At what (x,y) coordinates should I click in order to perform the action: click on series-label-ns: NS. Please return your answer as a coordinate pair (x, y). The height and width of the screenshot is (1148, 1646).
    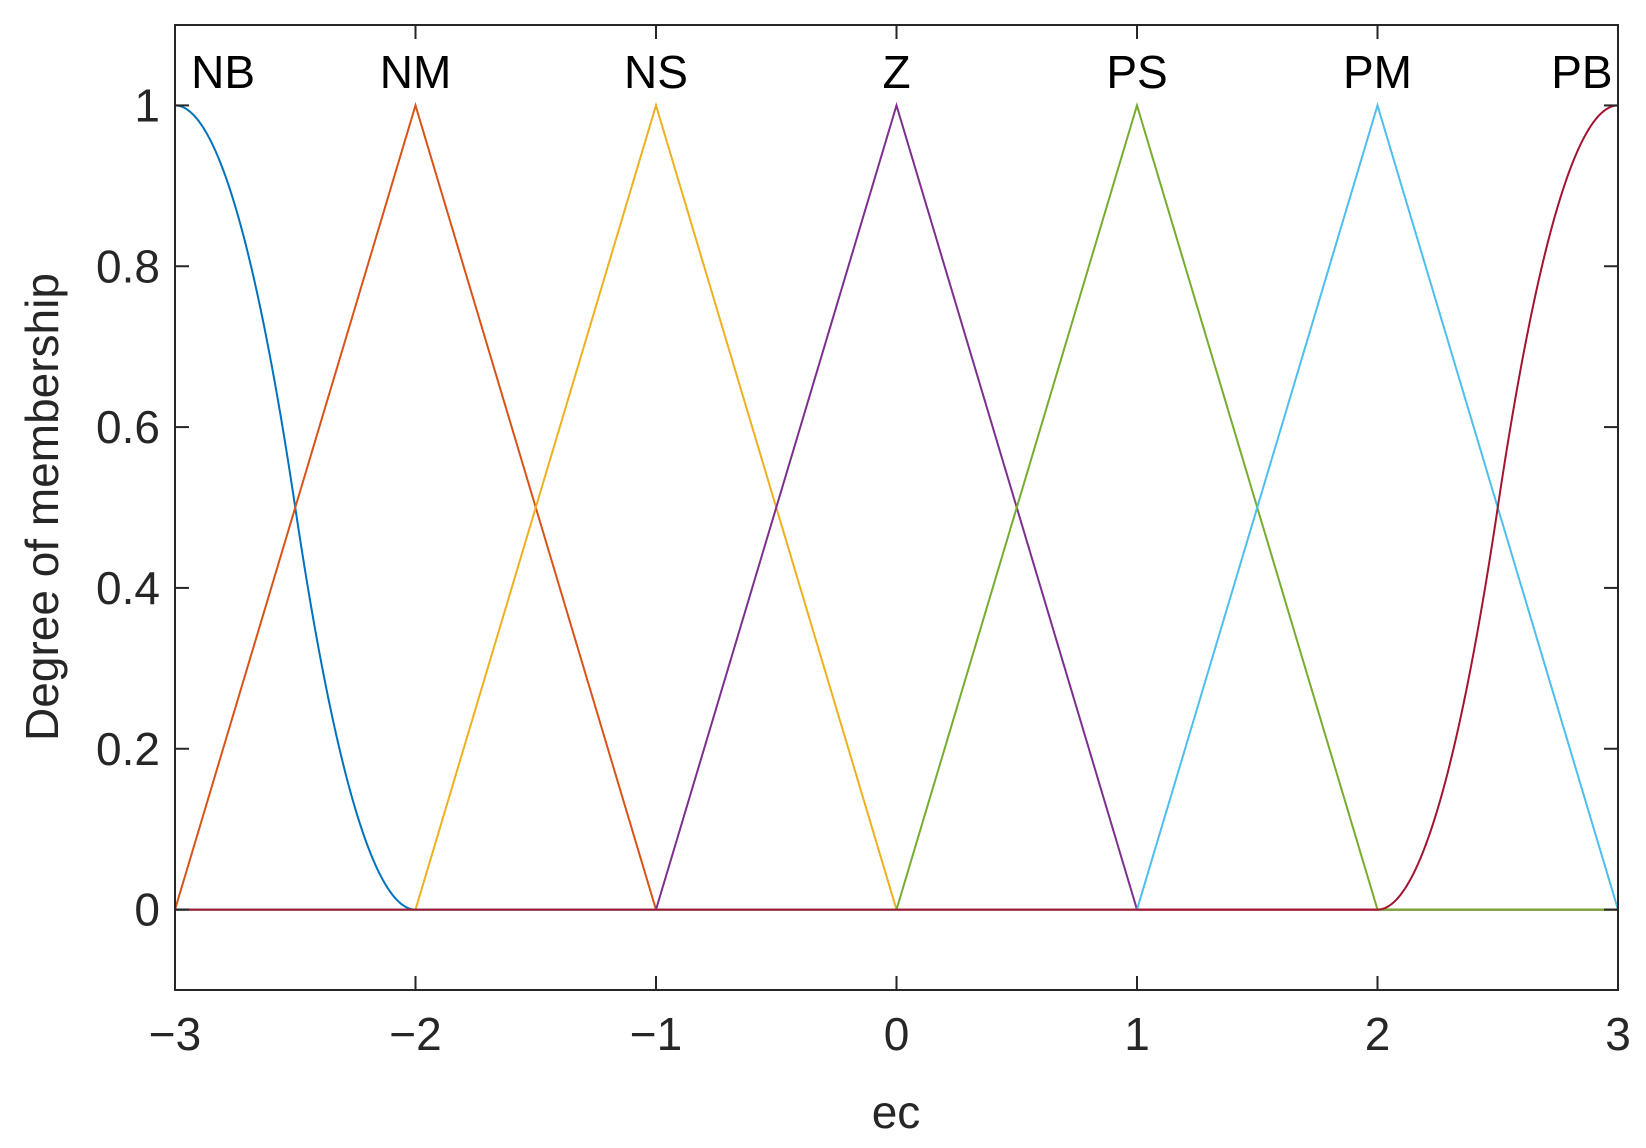
    Looking at the image, I should click on (656, 72).